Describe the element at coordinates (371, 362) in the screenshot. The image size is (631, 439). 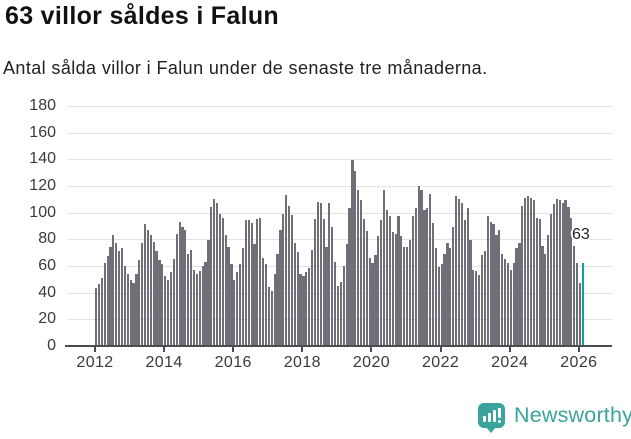
I see `x-axis-tick-label: 2020` at that location.